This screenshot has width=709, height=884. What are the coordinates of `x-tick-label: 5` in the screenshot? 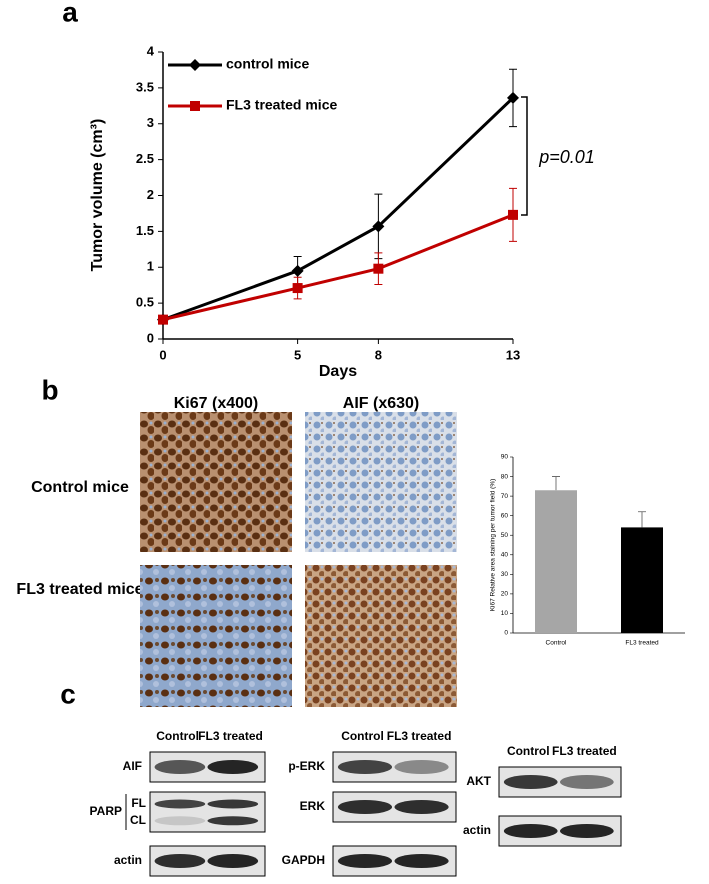 It's located at (297, 354).